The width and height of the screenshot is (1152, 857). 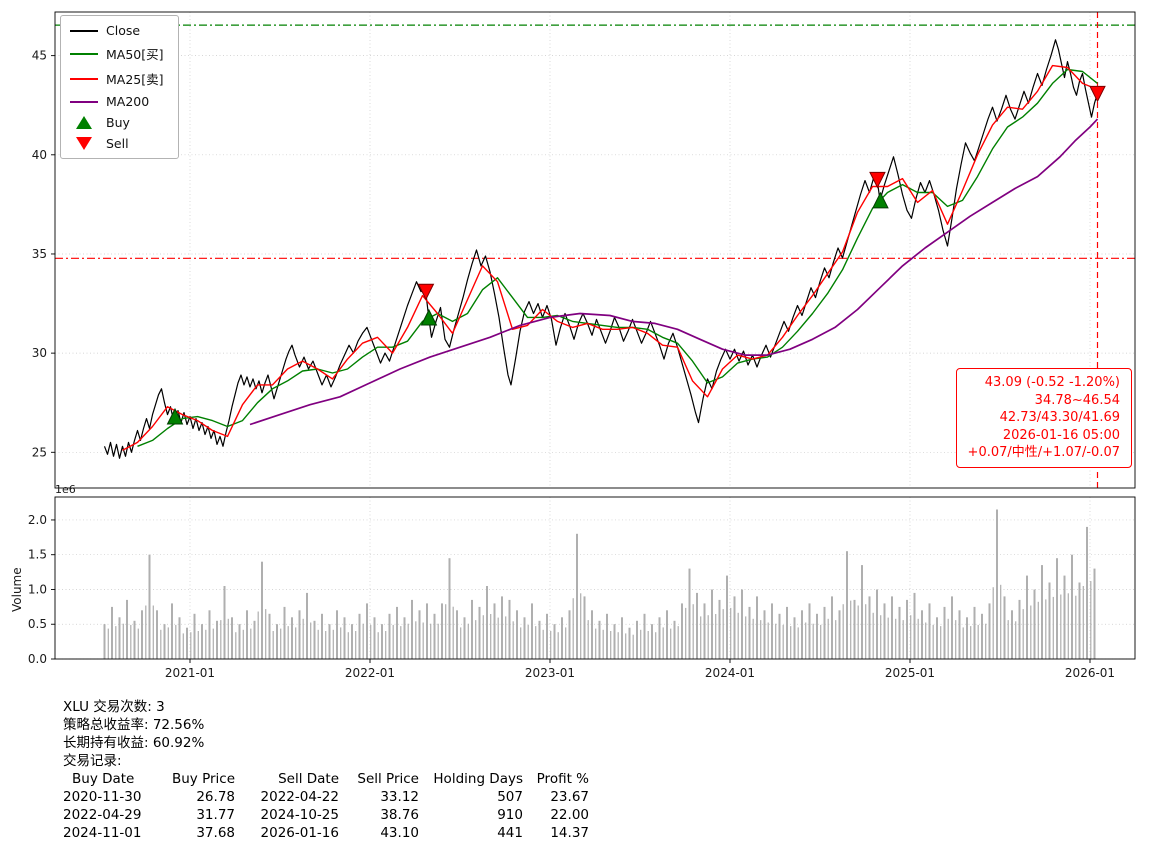 What do you see at coordinates (84, 101) in the screenshot?
I see `ma200-line-swatch` at bounding box center [84, 101].